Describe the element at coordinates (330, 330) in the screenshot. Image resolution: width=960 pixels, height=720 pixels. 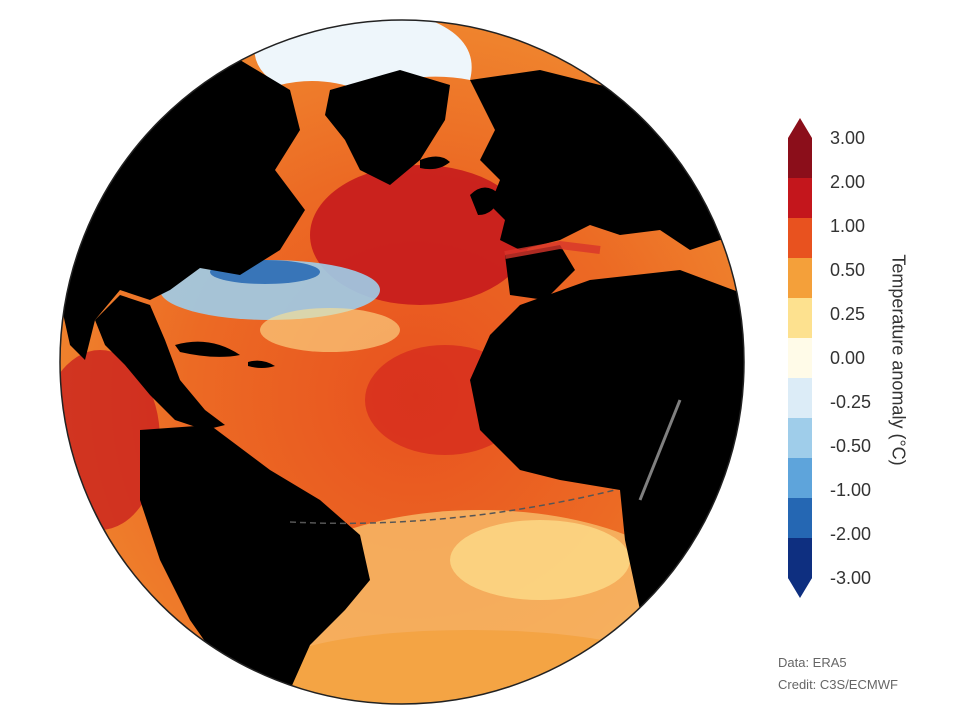
I see `subtropic-pale-band` at that location.